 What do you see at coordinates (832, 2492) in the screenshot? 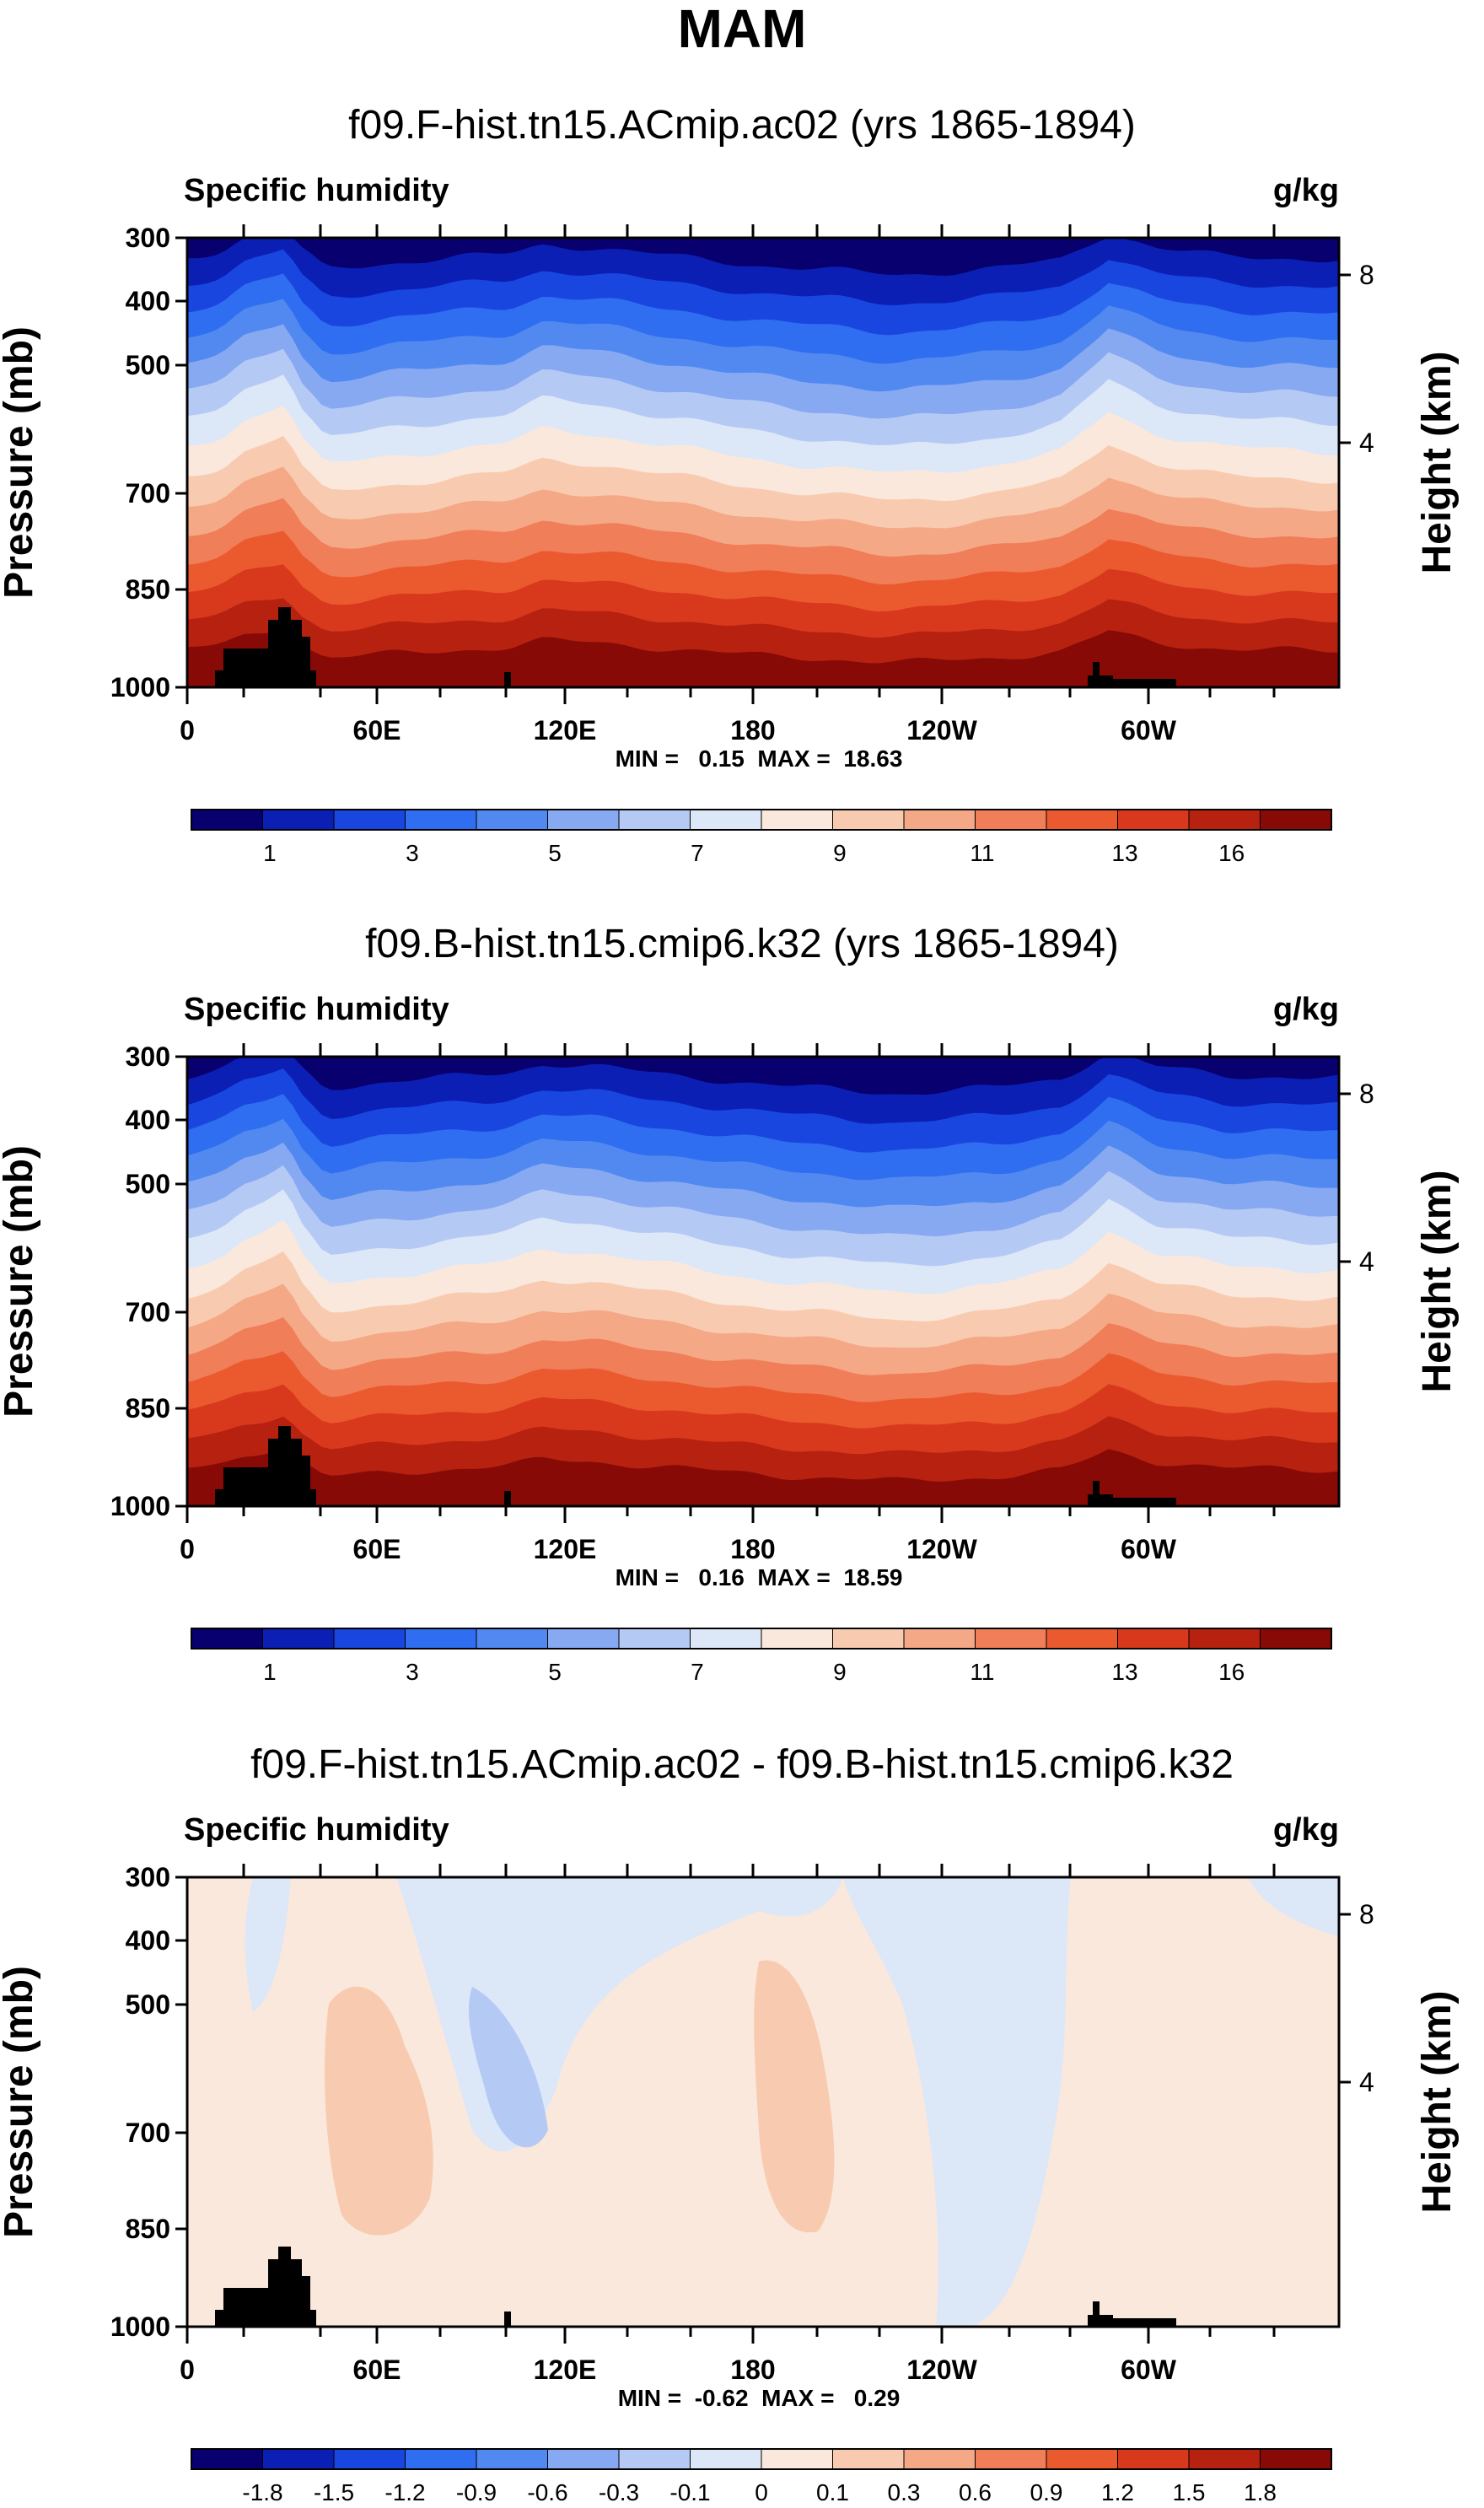
I see `colorbar-label: 0.1` at bounding box center [832, 2492].